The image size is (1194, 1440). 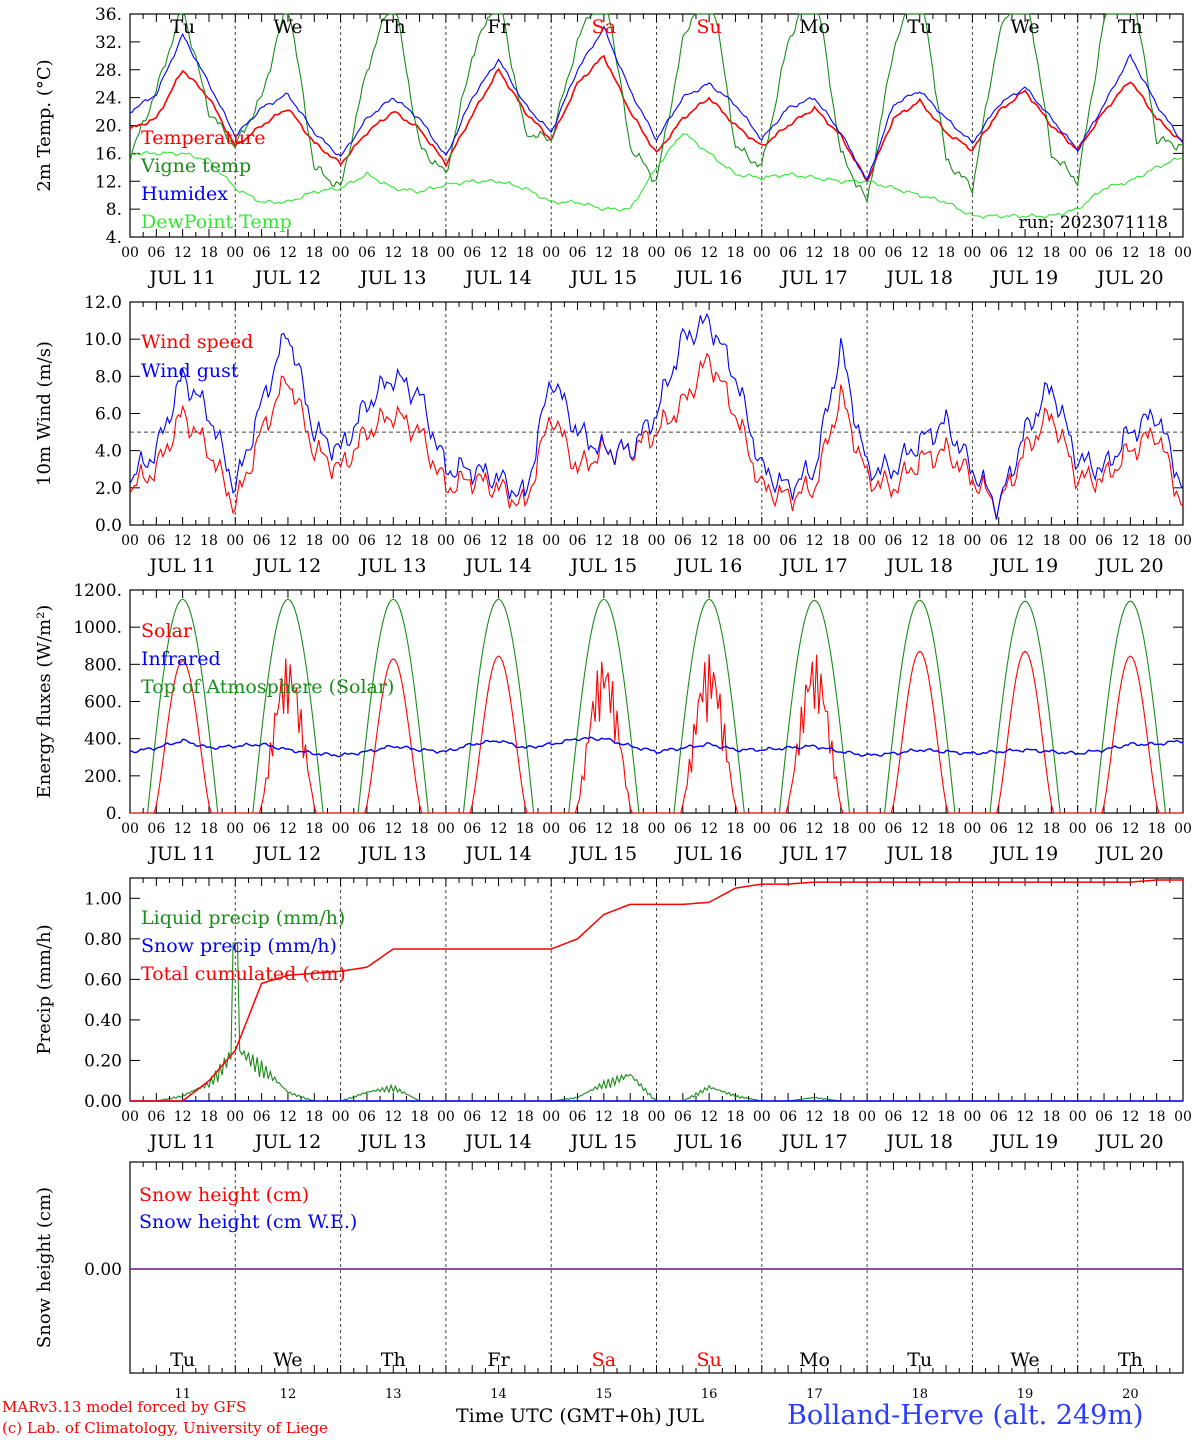 I want to click on y-tick-label: 32., so click(x=108, y=43).